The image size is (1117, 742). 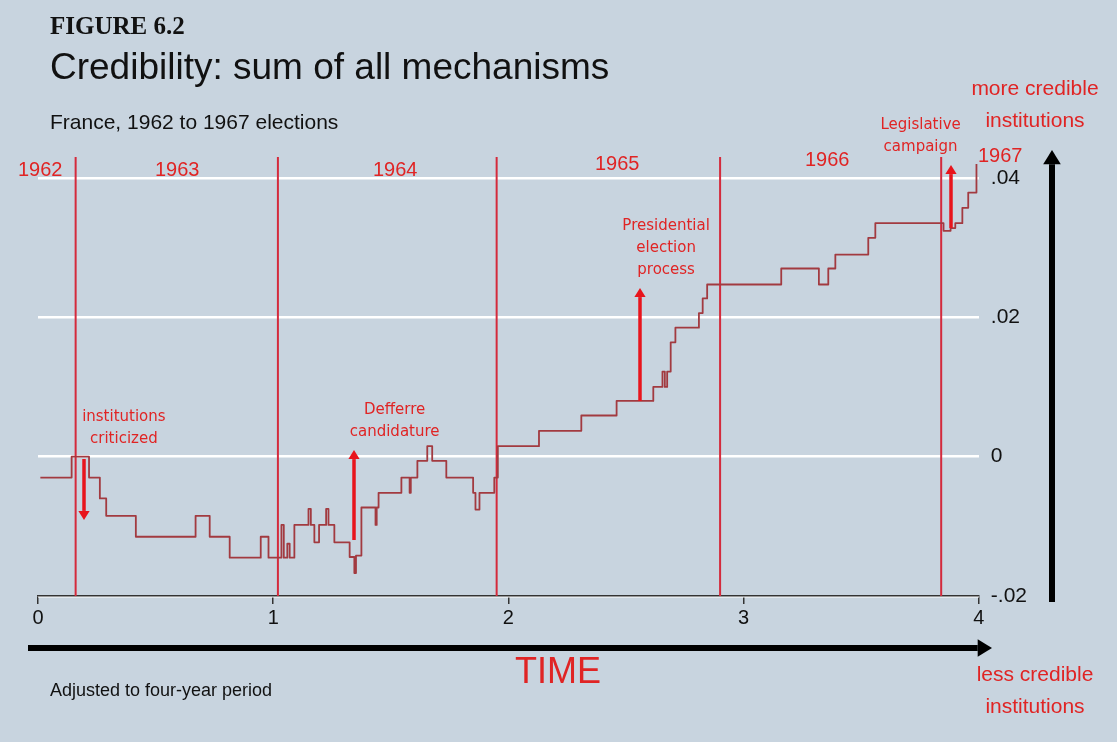 I want to click on y-tick-label: .02, so click(x=1005, y=316).